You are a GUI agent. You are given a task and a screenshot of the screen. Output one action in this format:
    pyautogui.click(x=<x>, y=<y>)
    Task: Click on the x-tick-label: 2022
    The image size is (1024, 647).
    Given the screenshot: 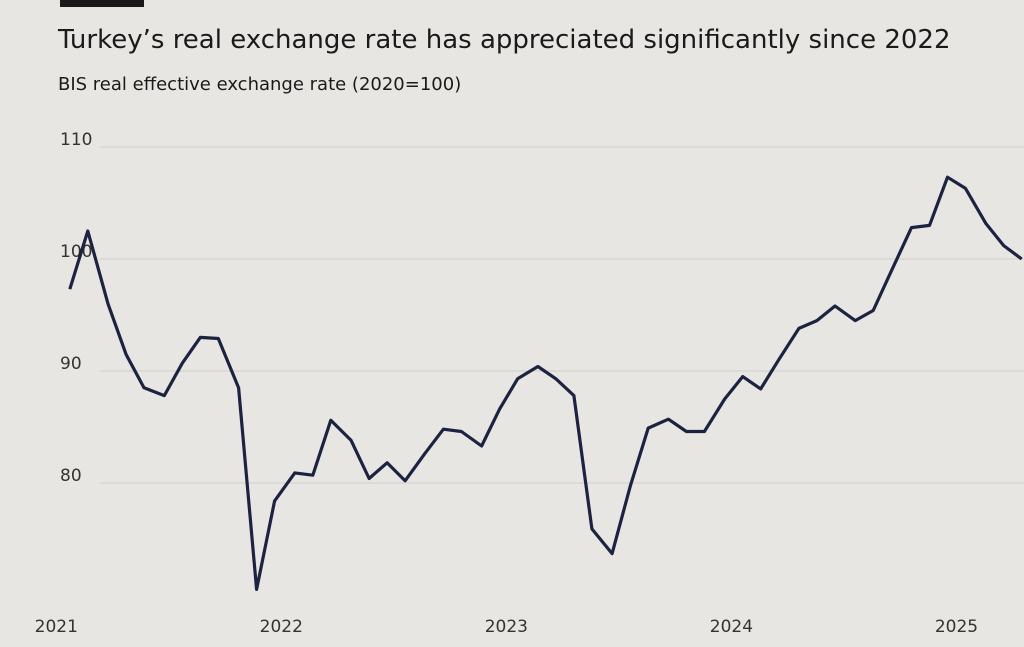 What is the action you would take?
    pyautogui.click(x=281, y=627)
    